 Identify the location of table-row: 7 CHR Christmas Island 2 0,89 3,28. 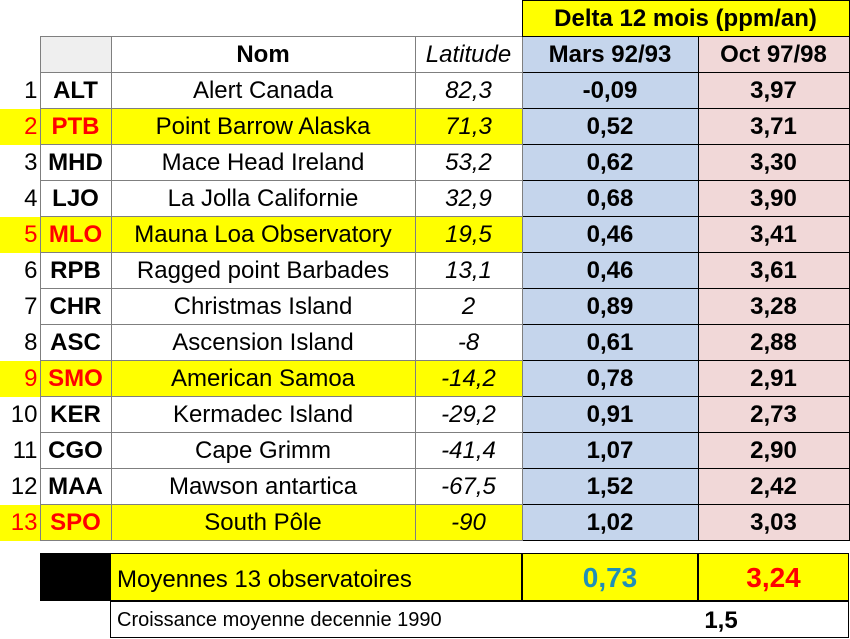
(425, 306).